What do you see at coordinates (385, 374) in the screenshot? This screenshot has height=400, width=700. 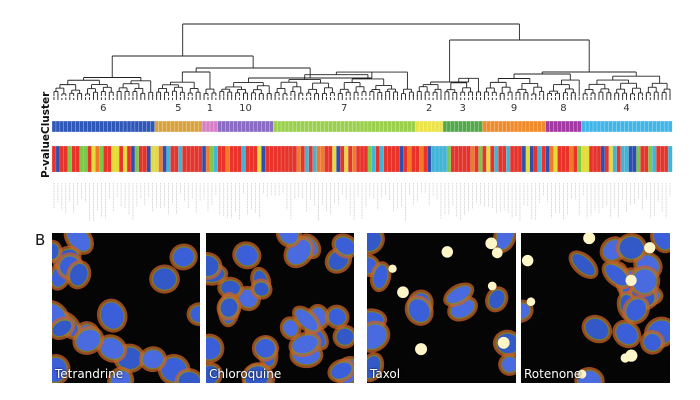 I see `micrograph-label: Taxol` at bounding box center [385, 374].